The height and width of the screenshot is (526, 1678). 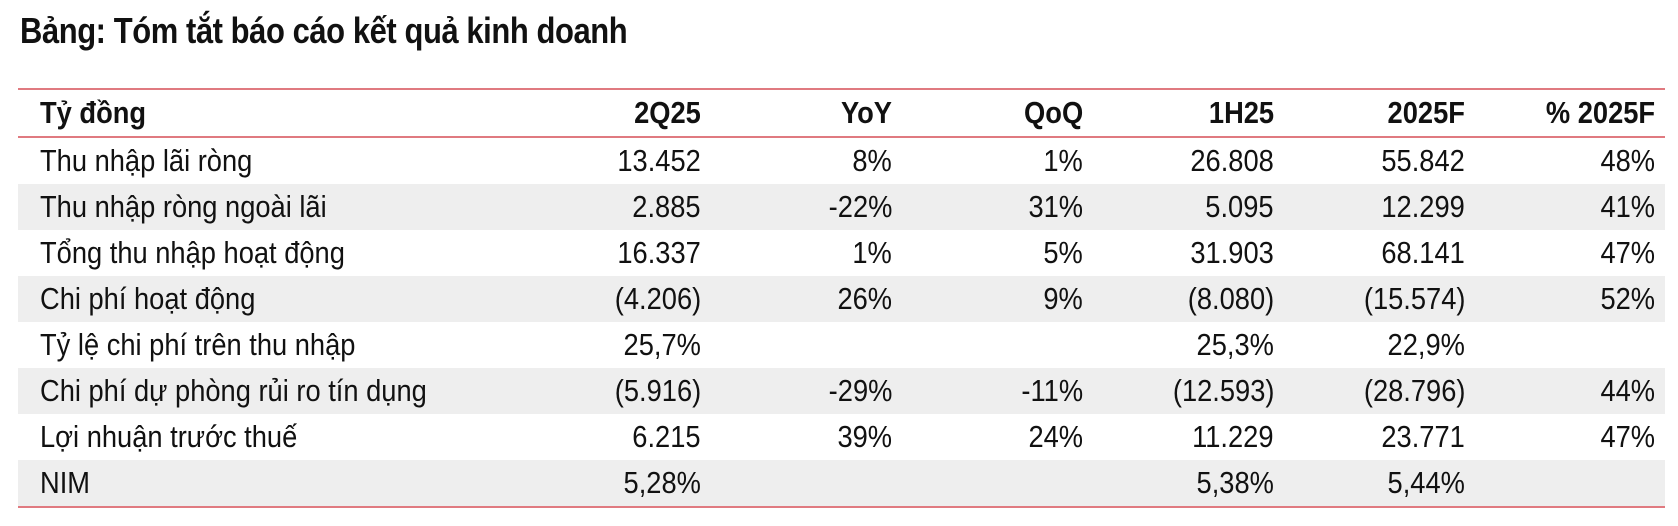 I want to click on cell-2025f: 5,44%, so click(x=1426, y=482).